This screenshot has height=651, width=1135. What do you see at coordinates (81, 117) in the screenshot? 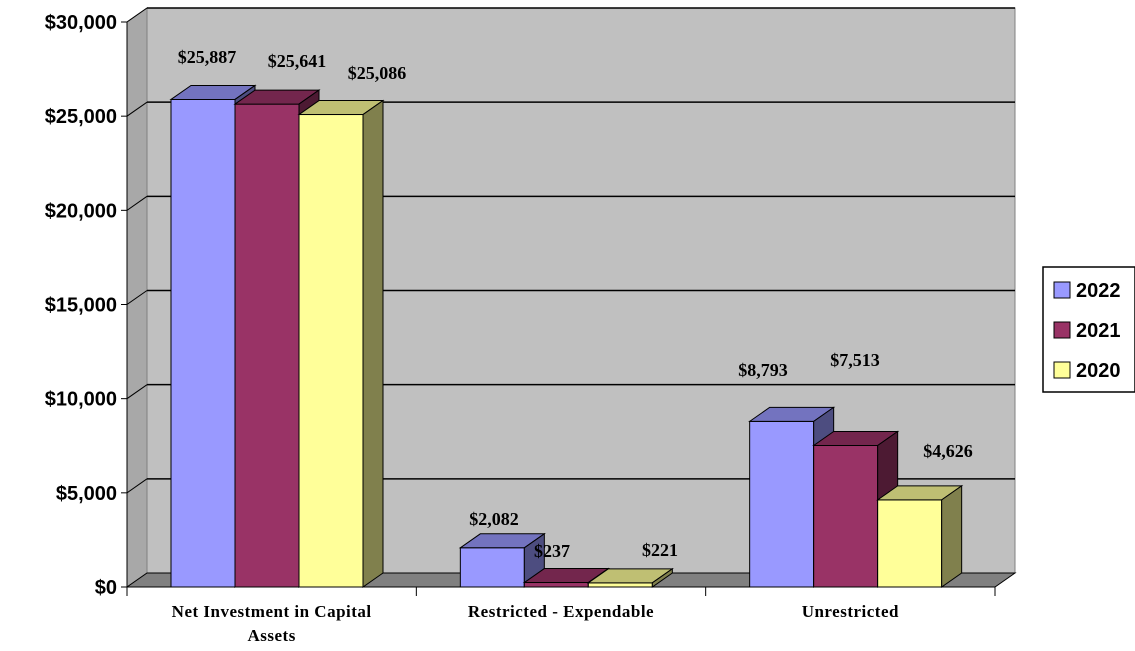
I see `y-tick-label: $25,000` at bounding box center [81, 117].